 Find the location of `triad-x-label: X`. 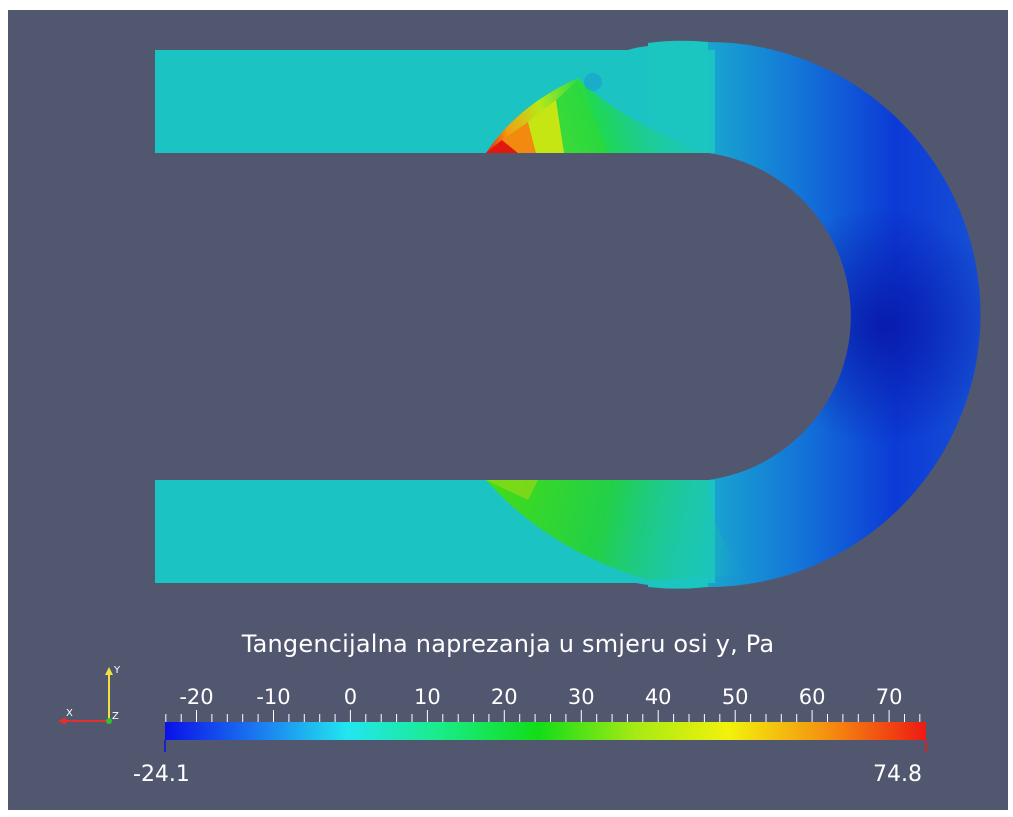

triad-x-label: X is located at coordinates (69, 713).